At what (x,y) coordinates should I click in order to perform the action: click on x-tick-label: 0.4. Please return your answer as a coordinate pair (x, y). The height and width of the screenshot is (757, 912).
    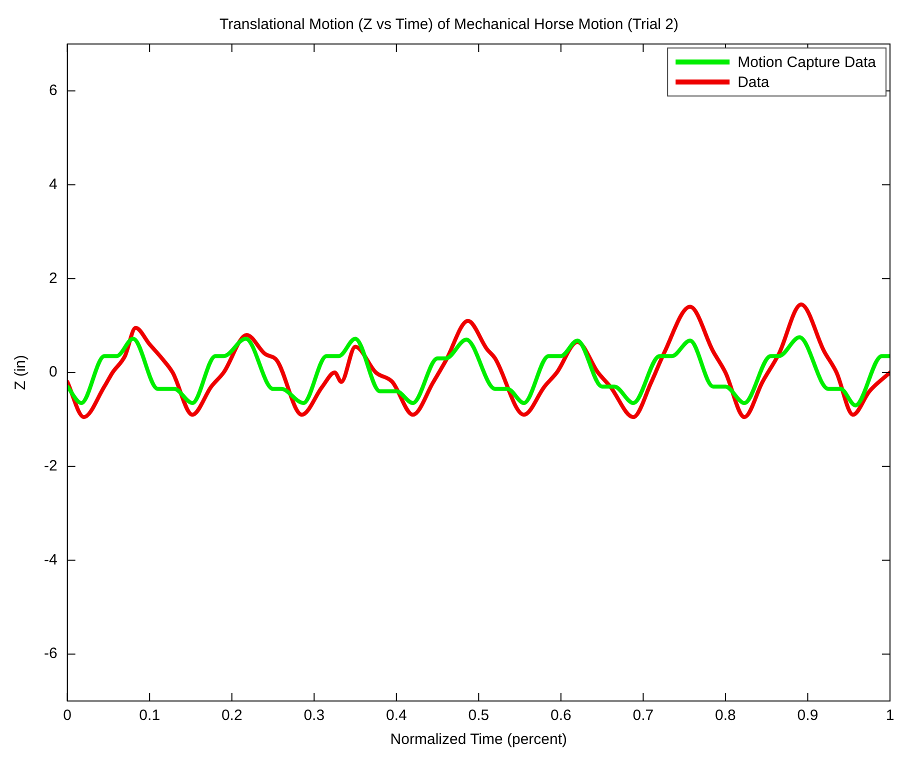
    Looking at the image, I should click on (396, 715).